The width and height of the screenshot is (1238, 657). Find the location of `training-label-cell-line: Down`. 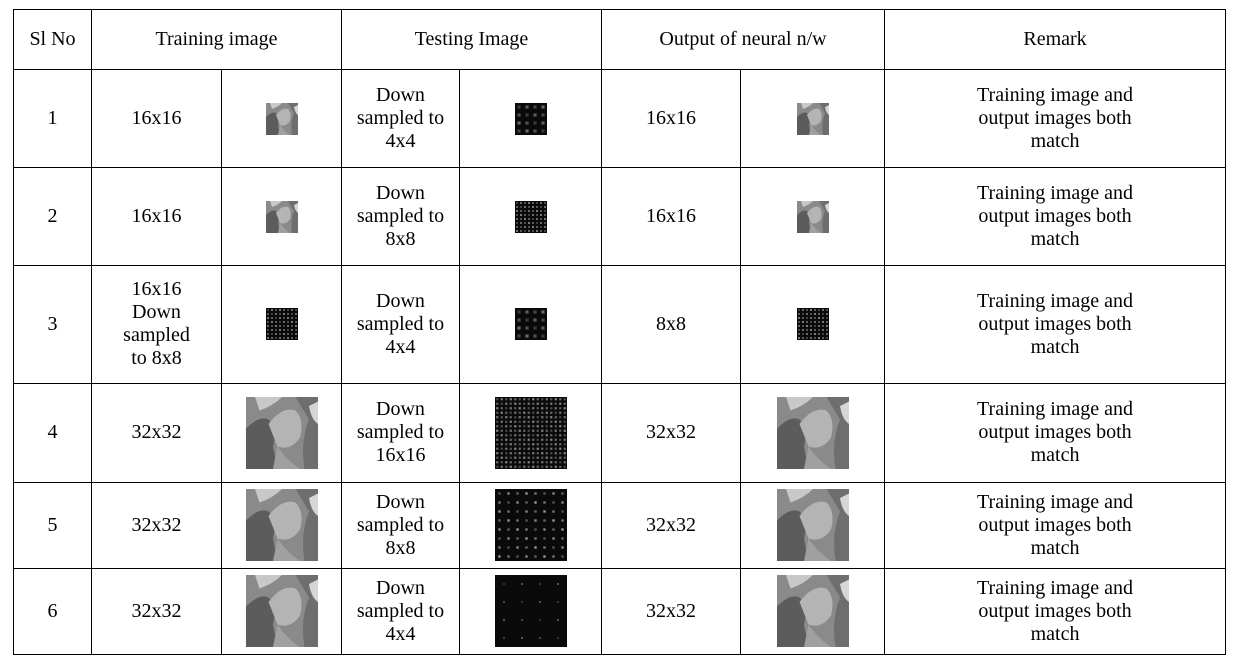

training-label-cell-line: Down is located at coordinates (156, 312).